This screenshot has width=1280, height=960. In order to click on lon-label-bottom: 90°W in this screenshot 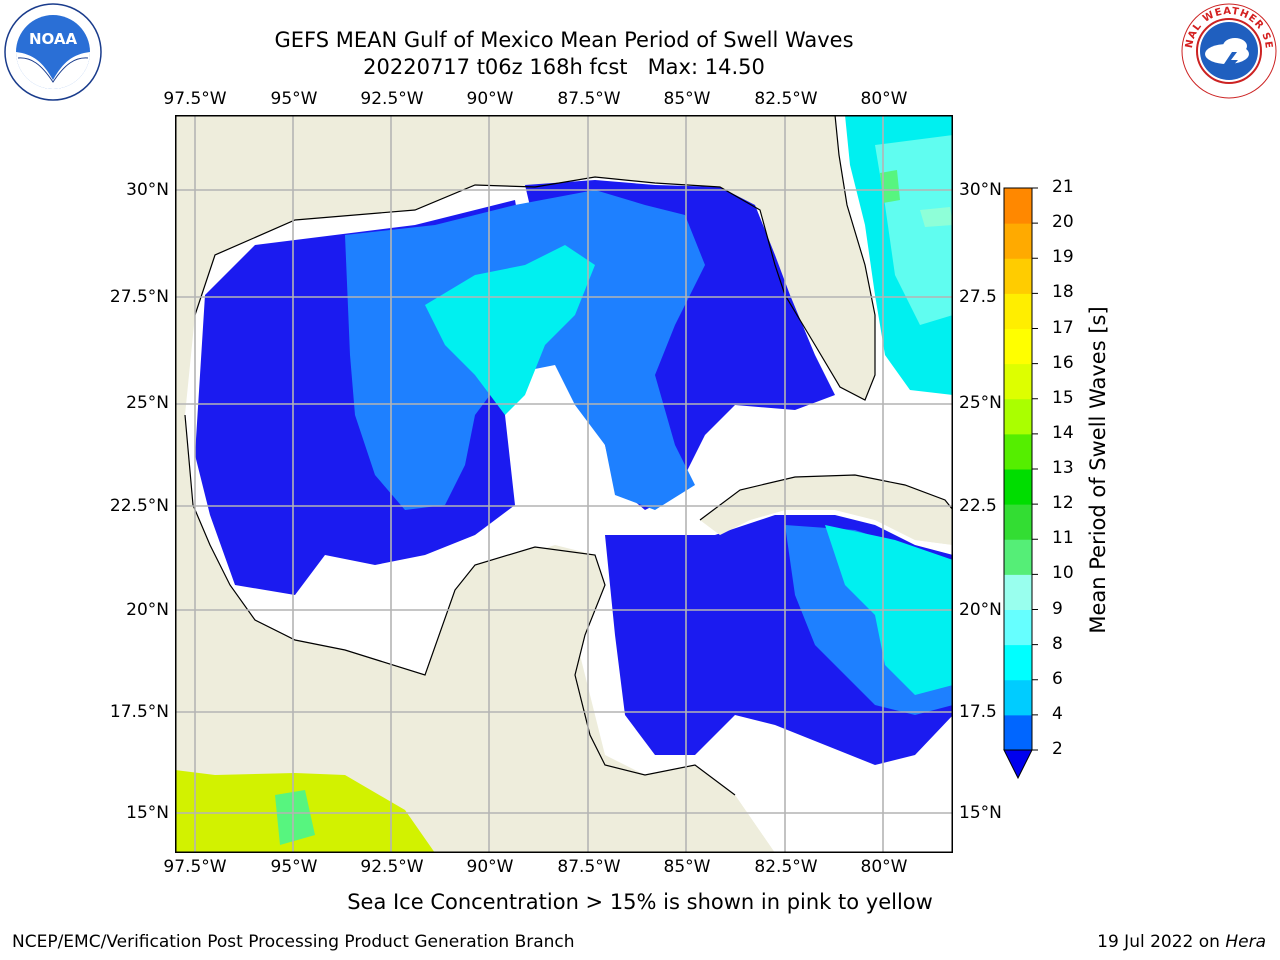, I will do `click(490, 867)`.